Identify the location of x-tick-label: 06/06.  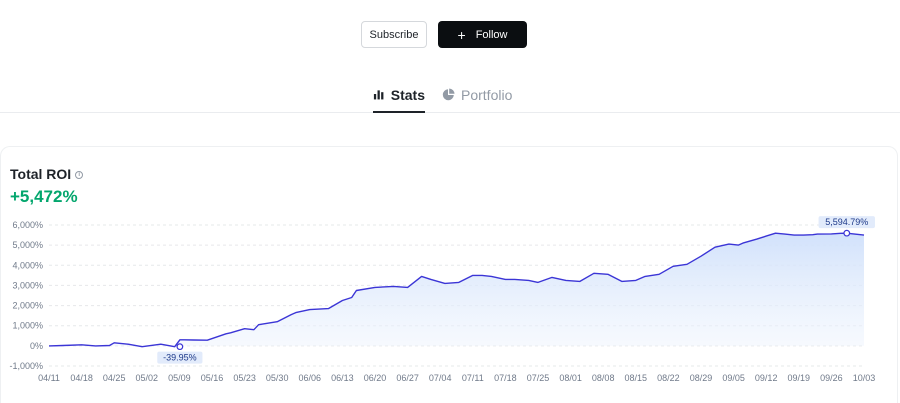
(310, 378).